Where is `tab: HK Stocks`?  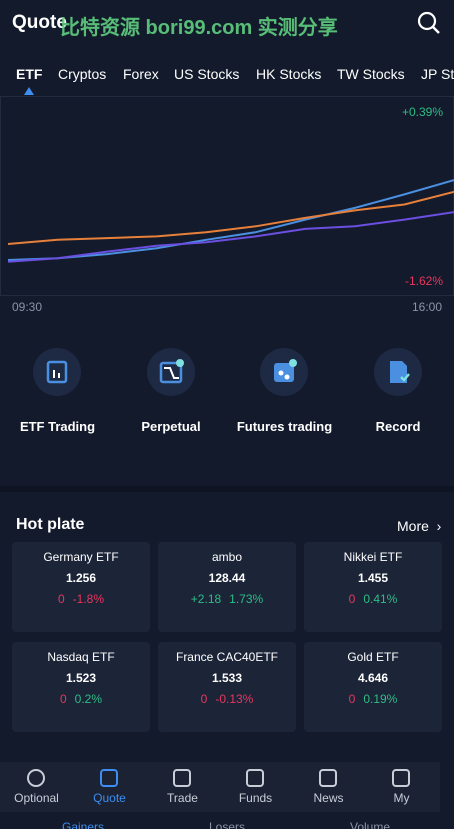
tab: HK Stocks is located at coordinates (289, 74).